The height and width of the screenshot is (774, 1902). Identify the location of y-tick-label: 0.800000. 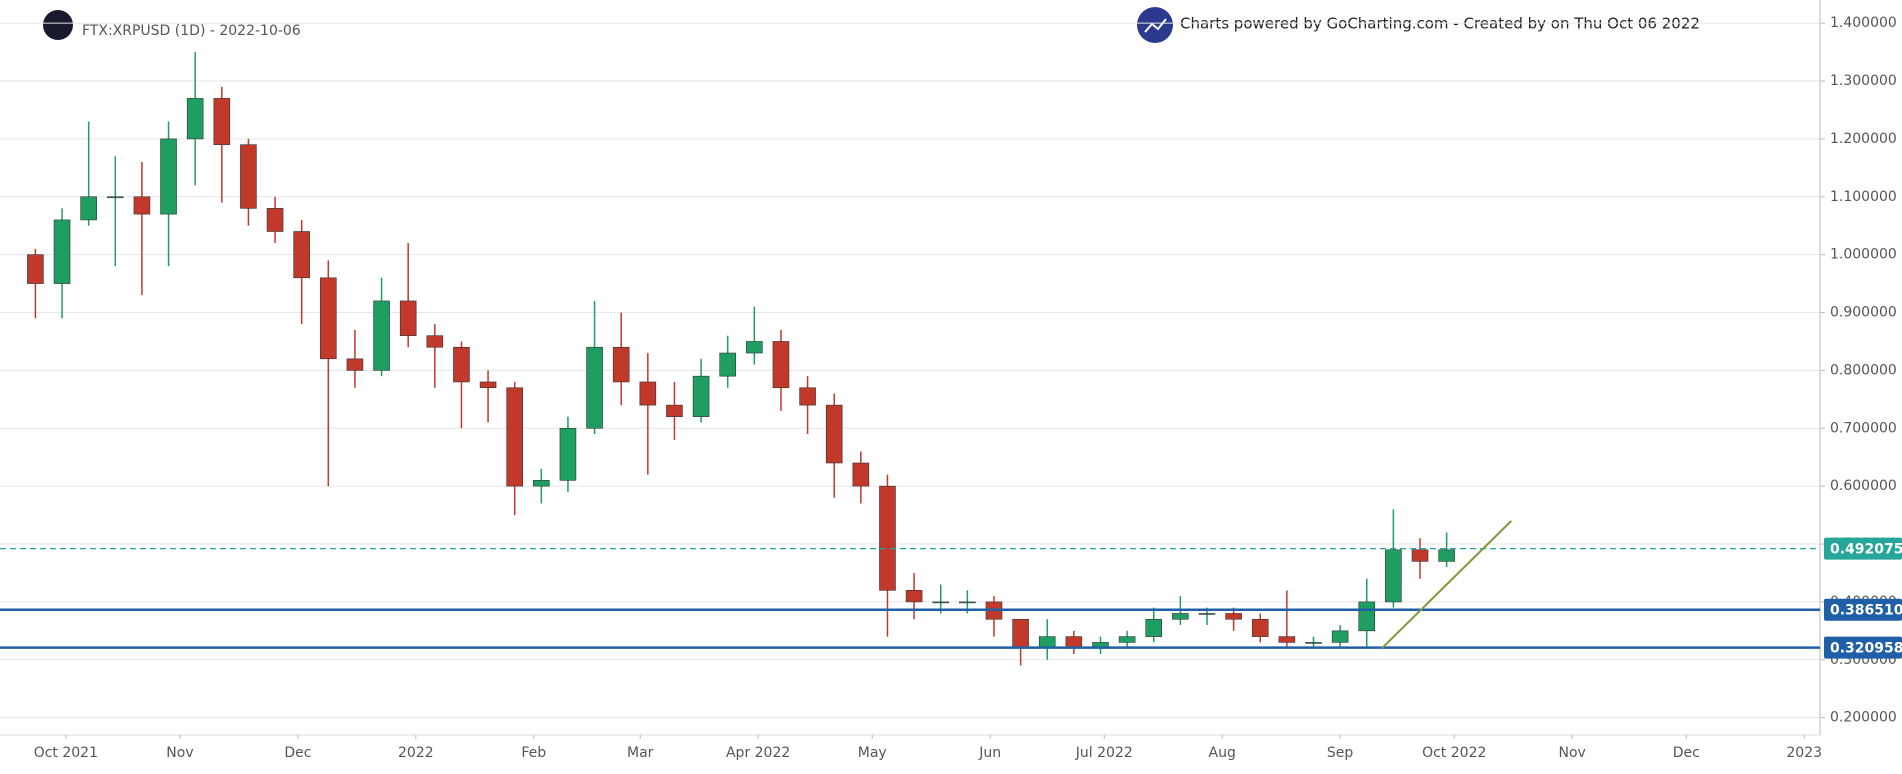
(1863, 370).